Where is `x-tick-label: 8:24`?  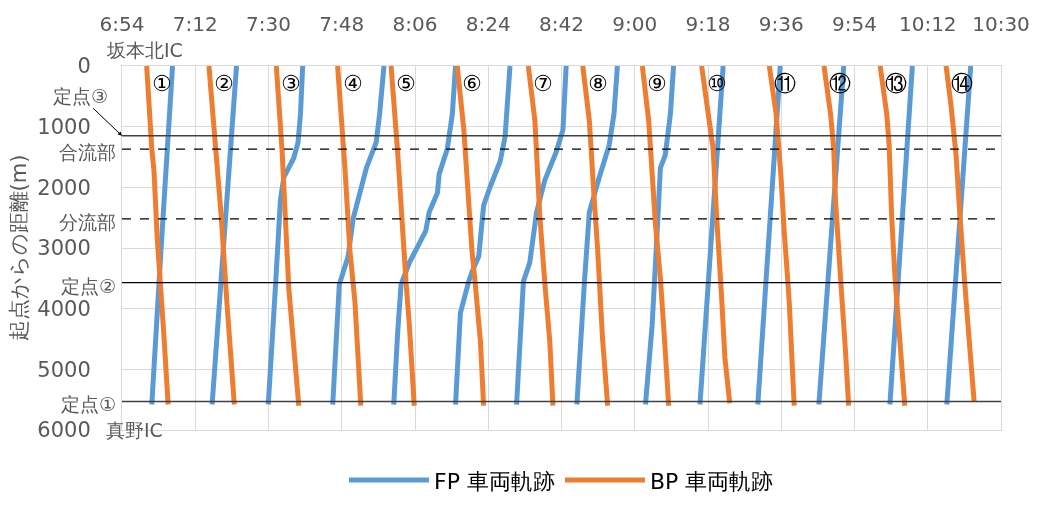
x-tick-label: 8:24 is located at coordinates (488, 24).